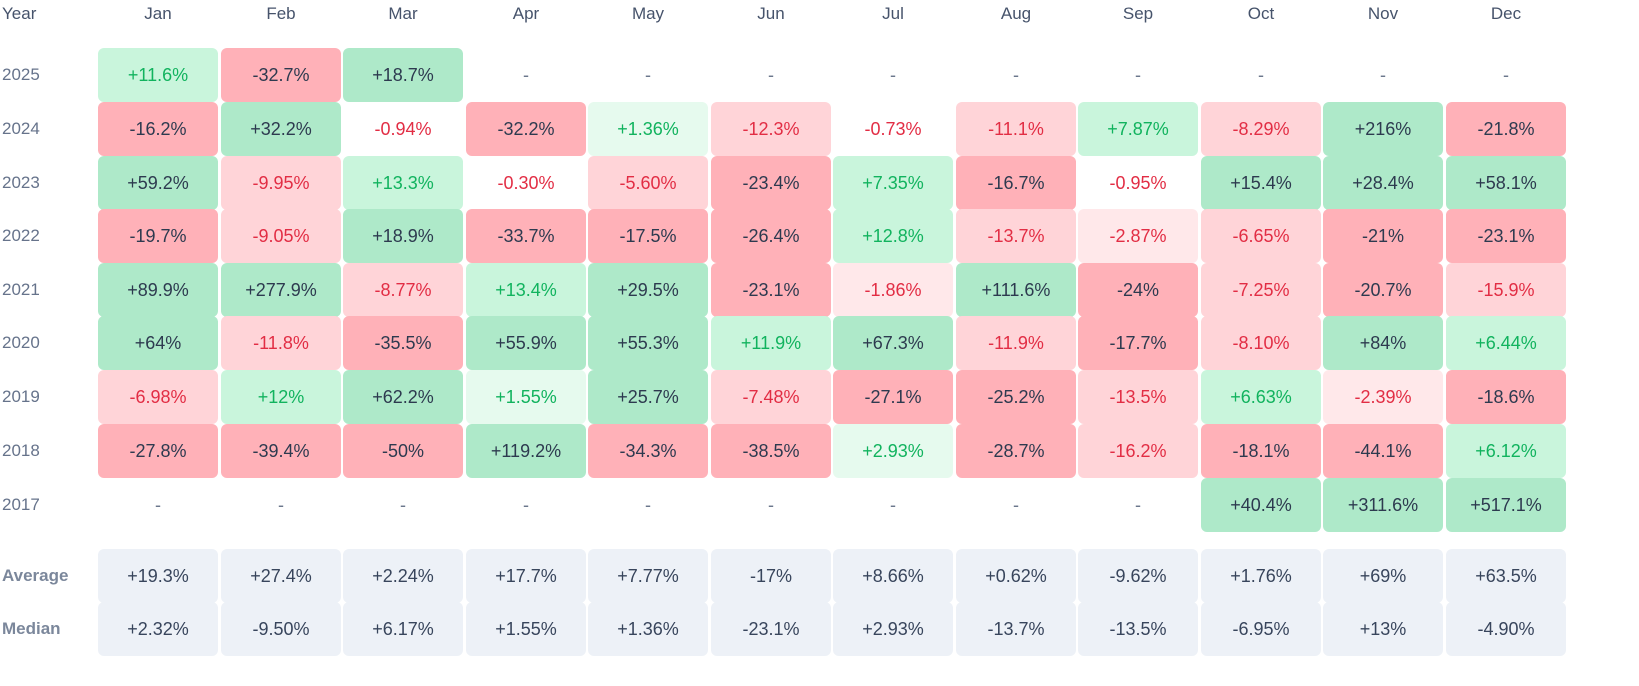 This screenshot has height=686, width=1639. What do you see at coordinates (1138, 290) in the screenshot?
I see `return-cell: -24%` at bounding box center [1138, 290].